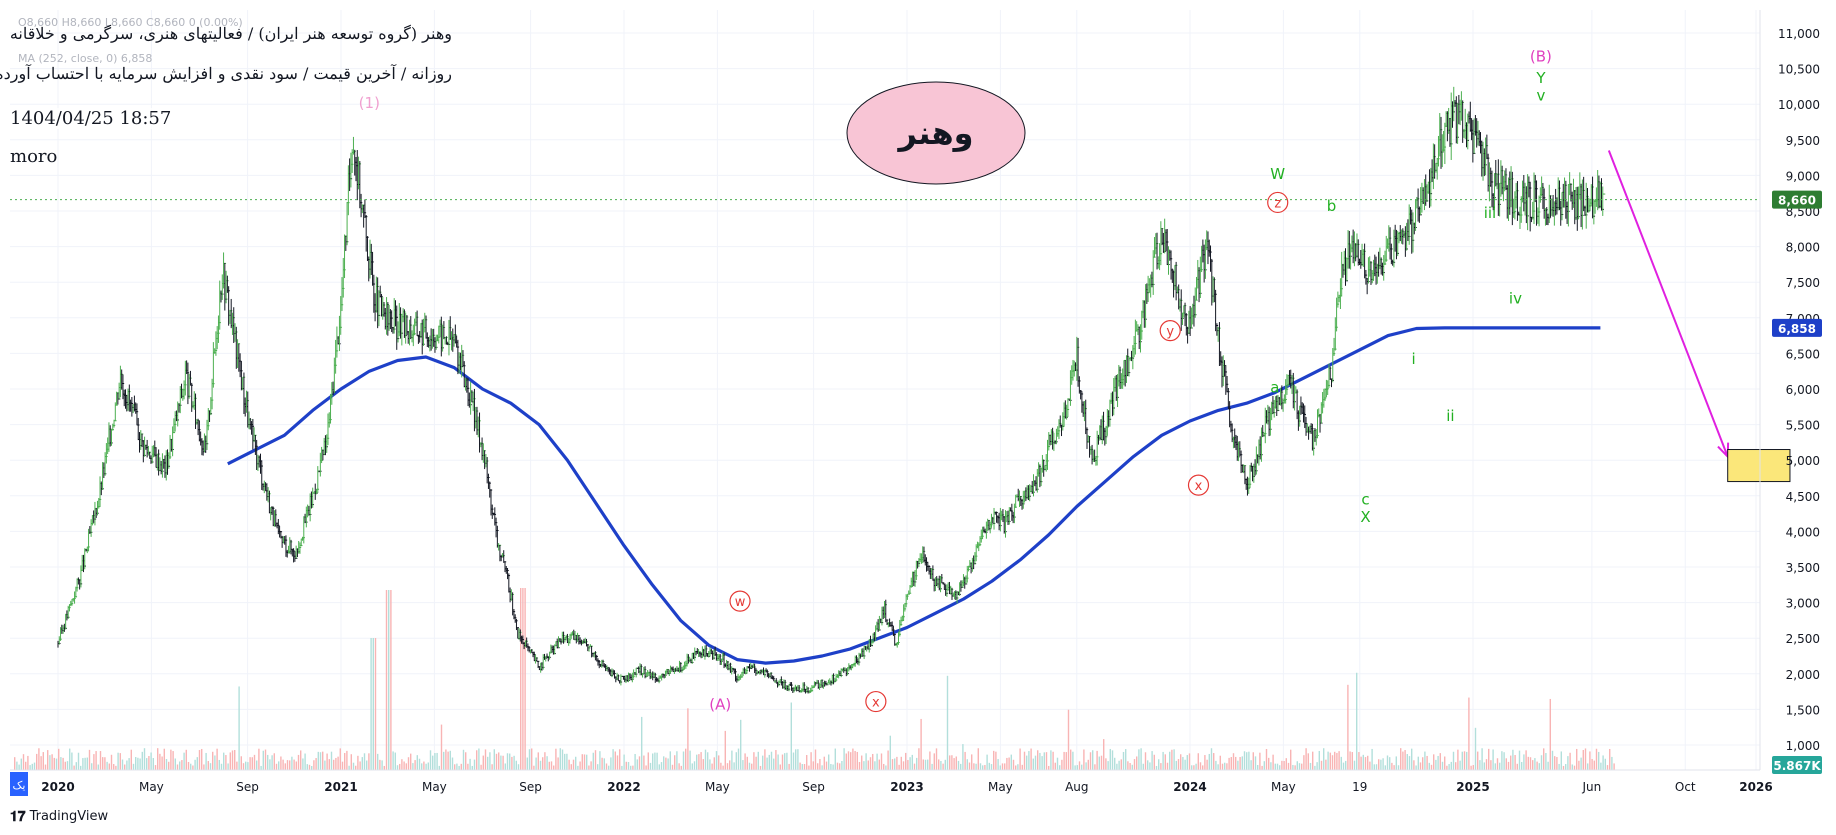 The image size is (1836, 835). Describe the element at coordinates (1797, 327) in the screenshot. I see `ma-value-tag-bg` at that location.